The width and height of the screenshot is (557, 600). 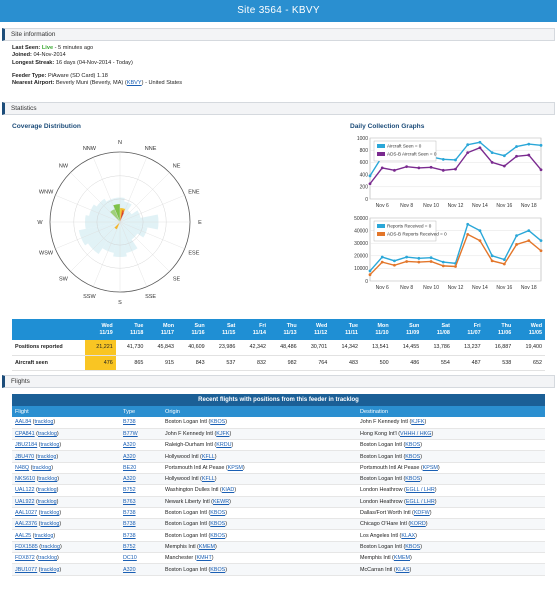 What do you see at coordinates (290, 332) in the screenshot?
I see `stats-day-date: 11/13` at bounding box center [290, 332].